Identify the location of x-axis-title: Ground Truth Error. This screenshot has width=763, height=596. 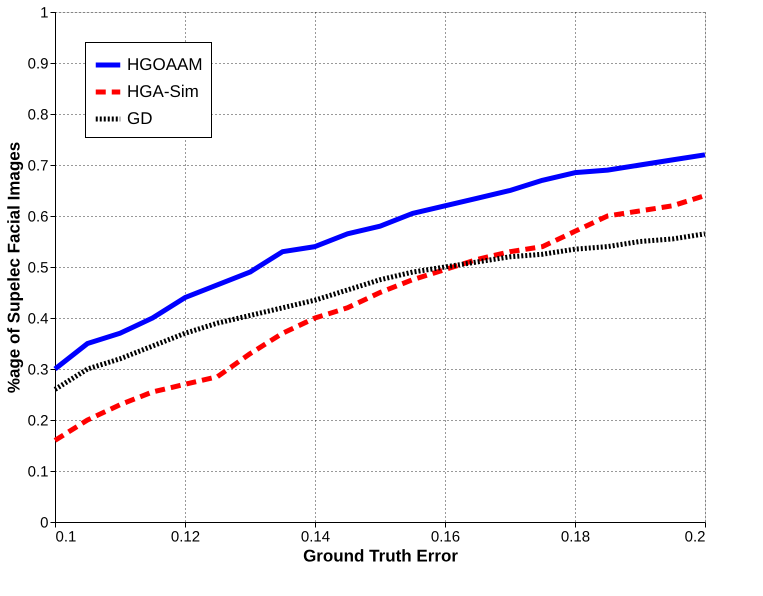
(380, 556).